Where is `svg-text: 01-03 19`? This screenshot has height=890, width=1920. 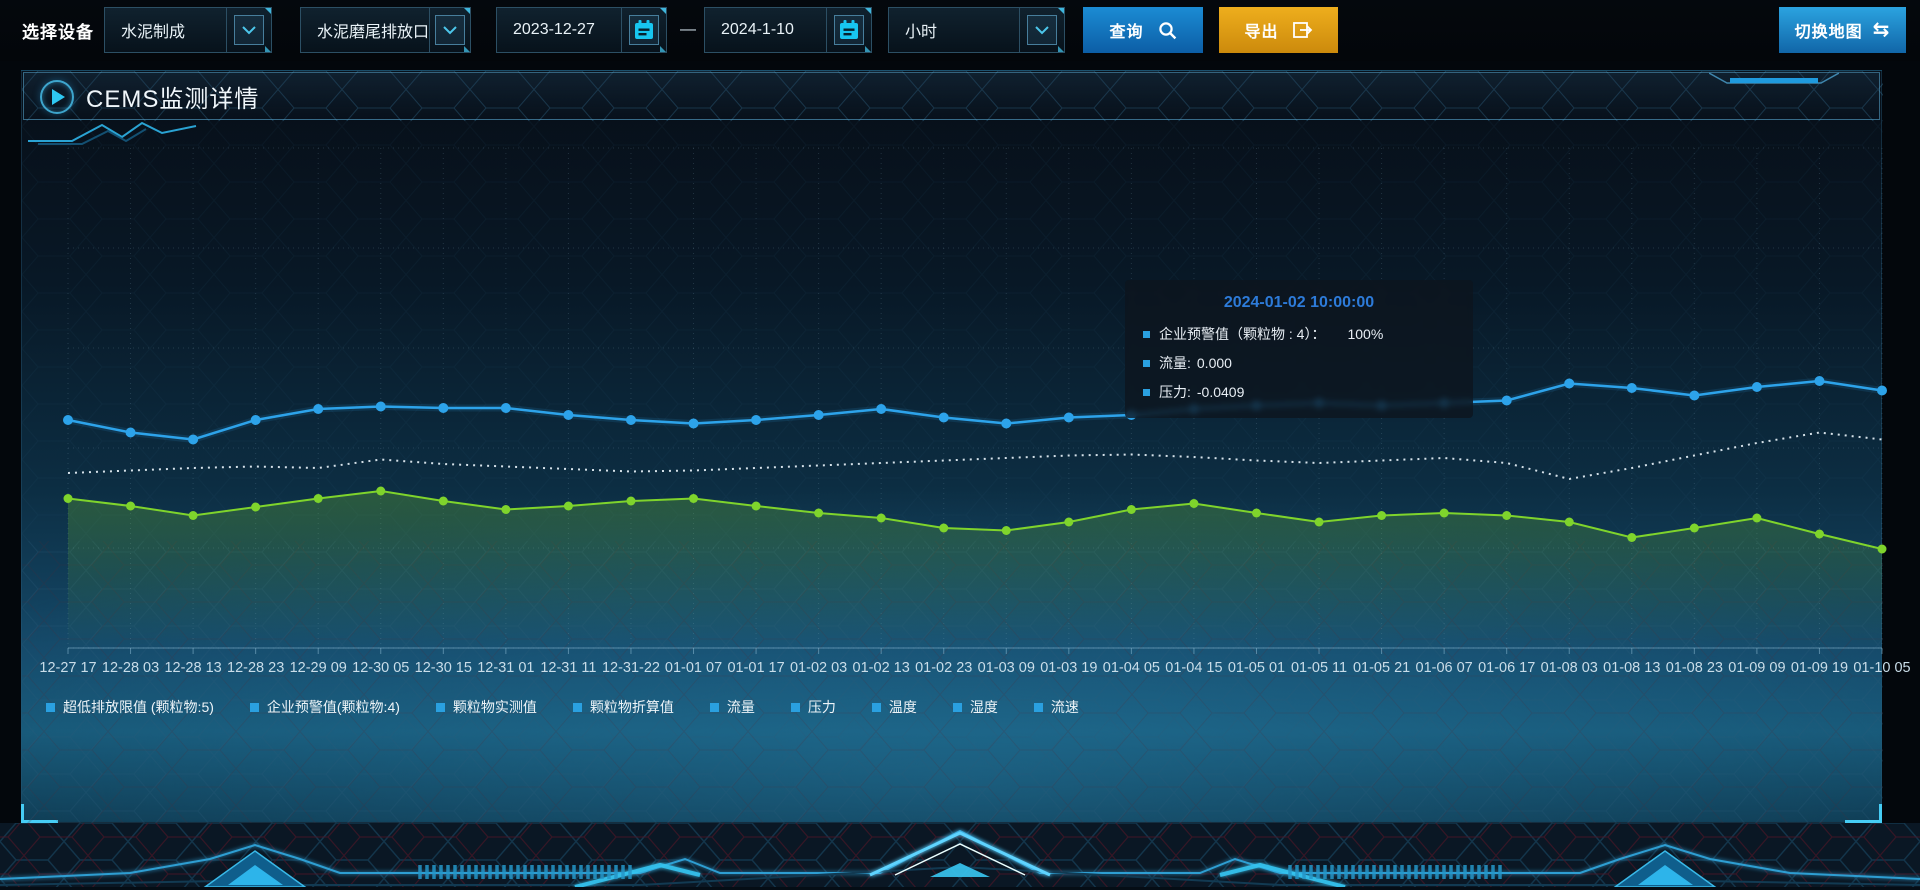
svg-text: 01-03 19 is located at coordinates (1068, 668).